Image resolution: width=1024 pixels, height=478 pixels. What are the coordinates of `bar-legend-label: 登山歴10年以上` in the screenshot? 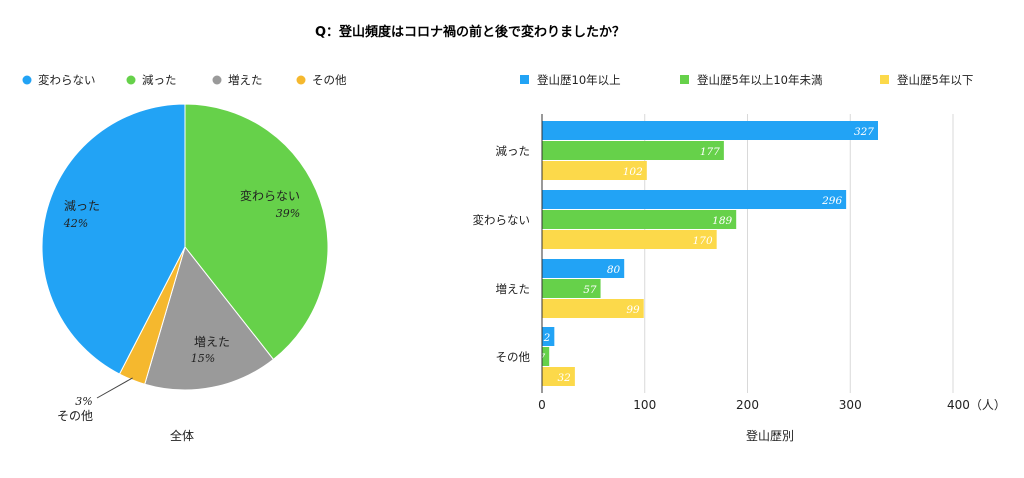 It's located at (579, 80).